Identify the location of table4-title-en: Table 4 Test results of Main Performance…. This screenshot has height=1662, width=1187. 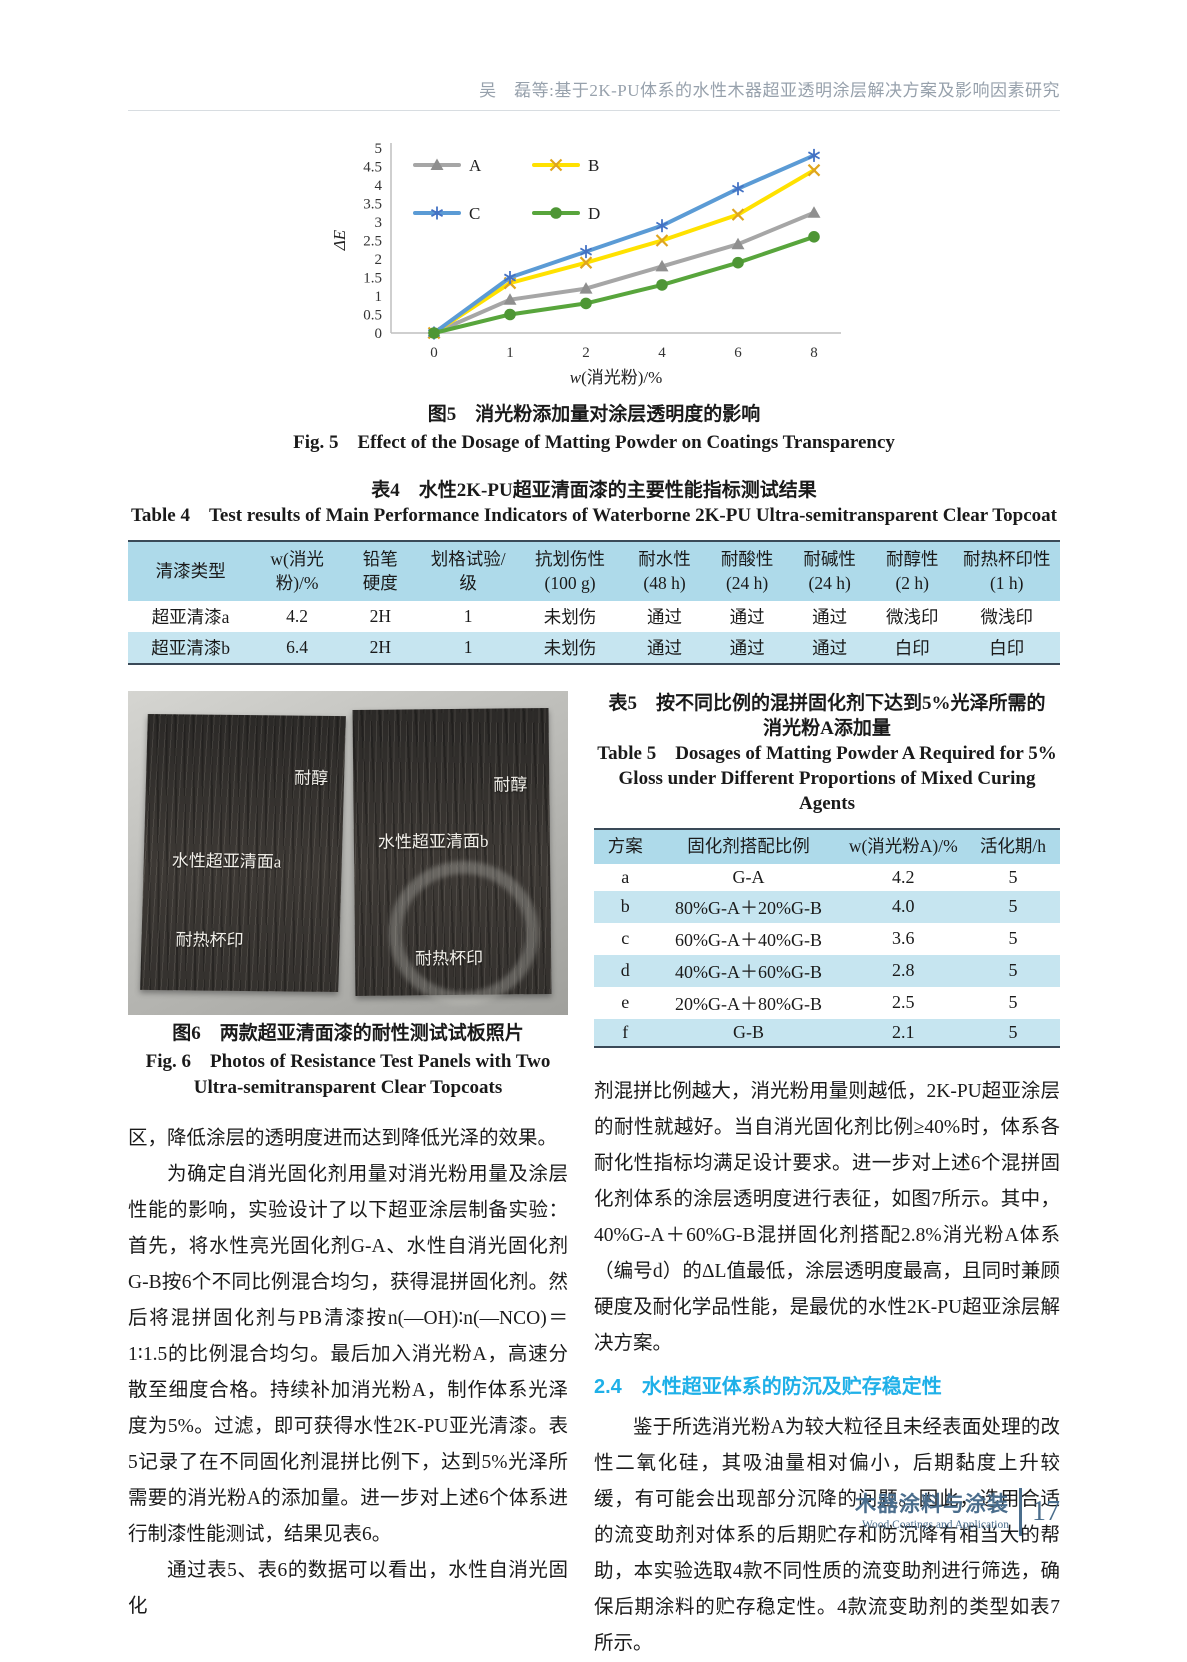
(594, 515).